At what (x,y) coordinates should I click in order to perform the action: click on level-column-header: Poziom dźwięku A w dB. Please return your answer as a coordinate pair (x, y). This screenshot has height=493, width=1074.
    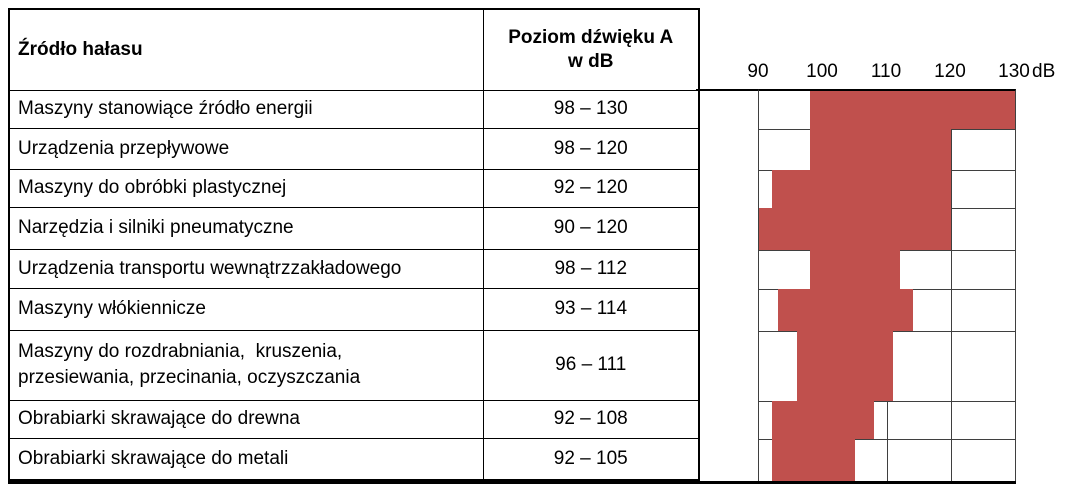
    Looking at the image, I should click on (591, 49).